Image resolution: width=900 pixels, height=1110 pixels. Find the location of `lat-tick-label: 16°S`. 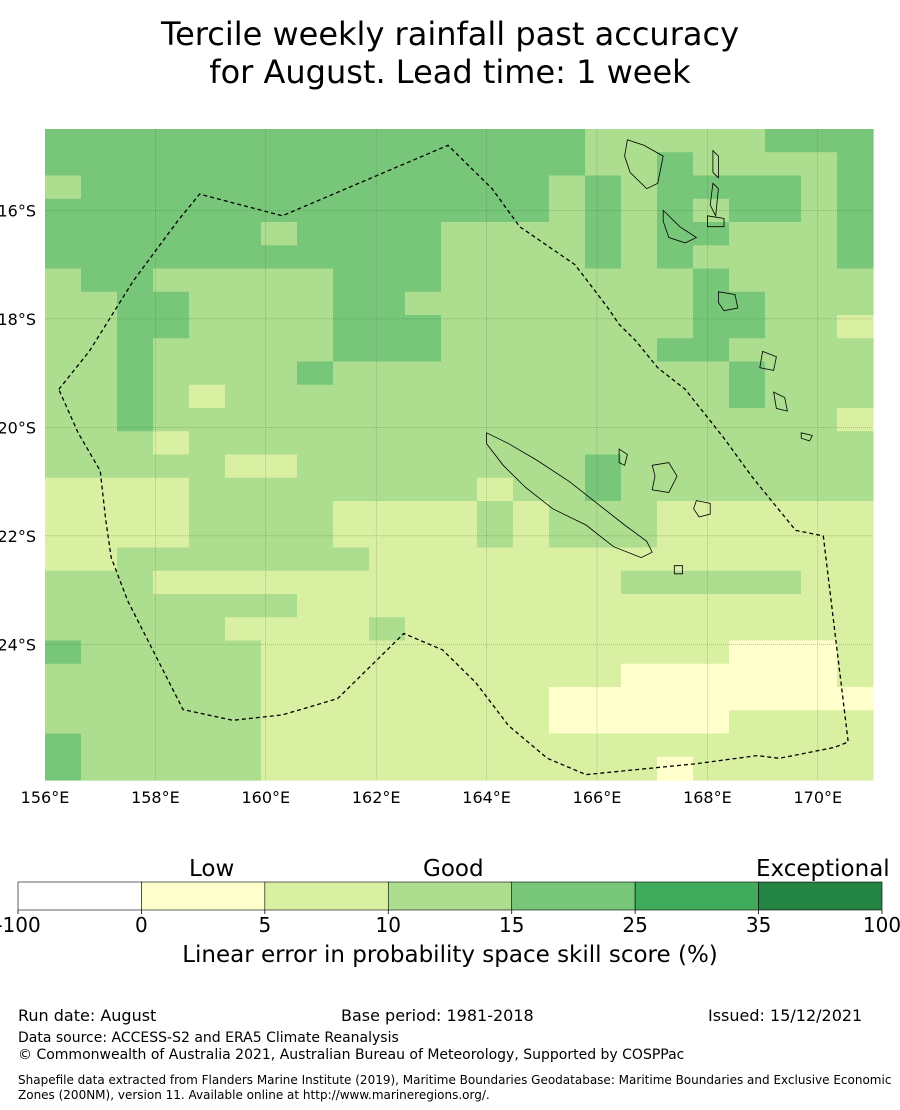

lat-tick-label: 16°S is located at coordinates (18, 210).